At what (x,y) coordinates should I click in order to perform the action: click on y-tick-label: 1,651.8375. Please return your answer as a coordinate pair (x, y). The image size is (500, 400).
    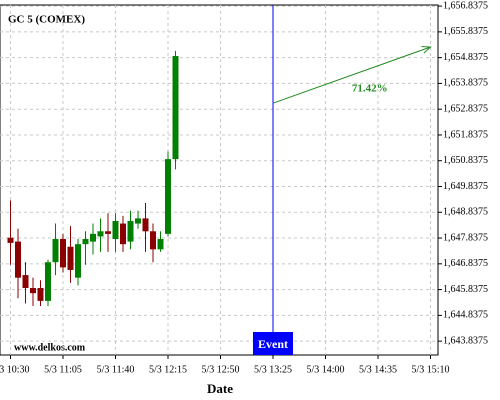
    Looking at the image, I should click on (465, 134).